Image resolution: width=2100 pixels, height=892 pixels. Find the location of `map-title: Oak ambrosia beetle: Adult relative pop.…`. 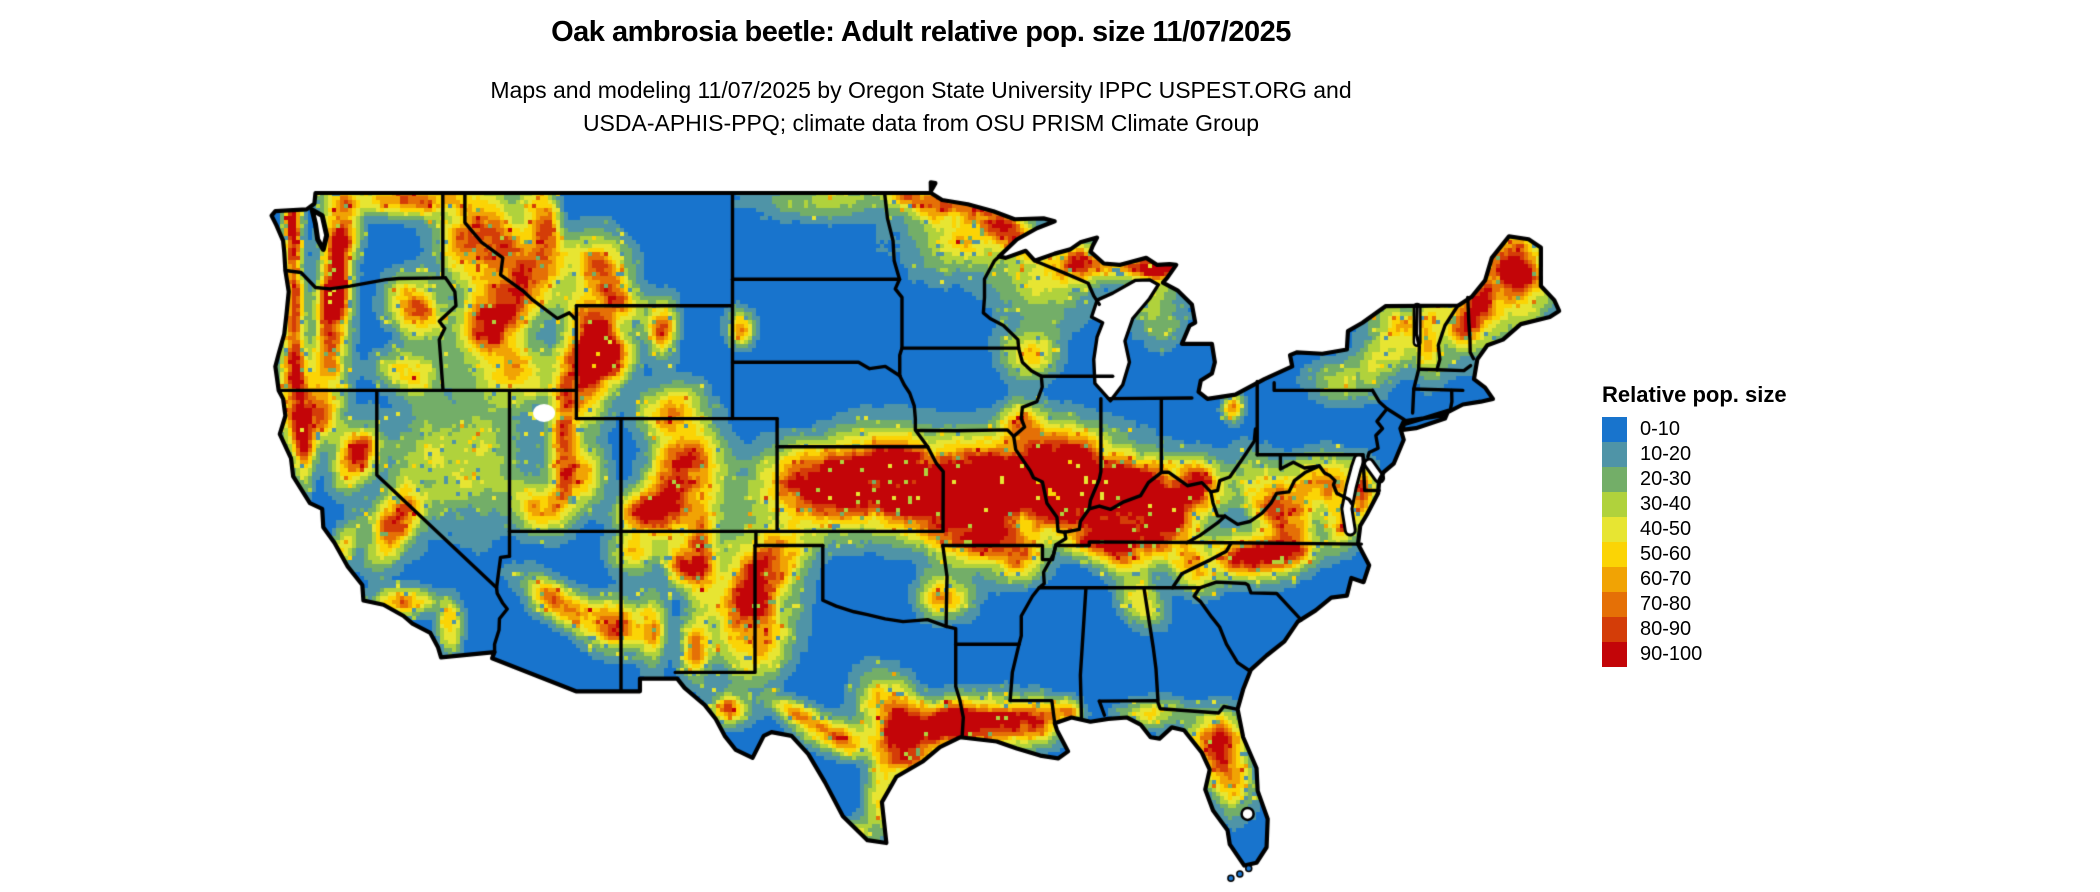

map-title: Oak ambrosia beetle: Adult relative pop.… is located at coordinates (921, 32).